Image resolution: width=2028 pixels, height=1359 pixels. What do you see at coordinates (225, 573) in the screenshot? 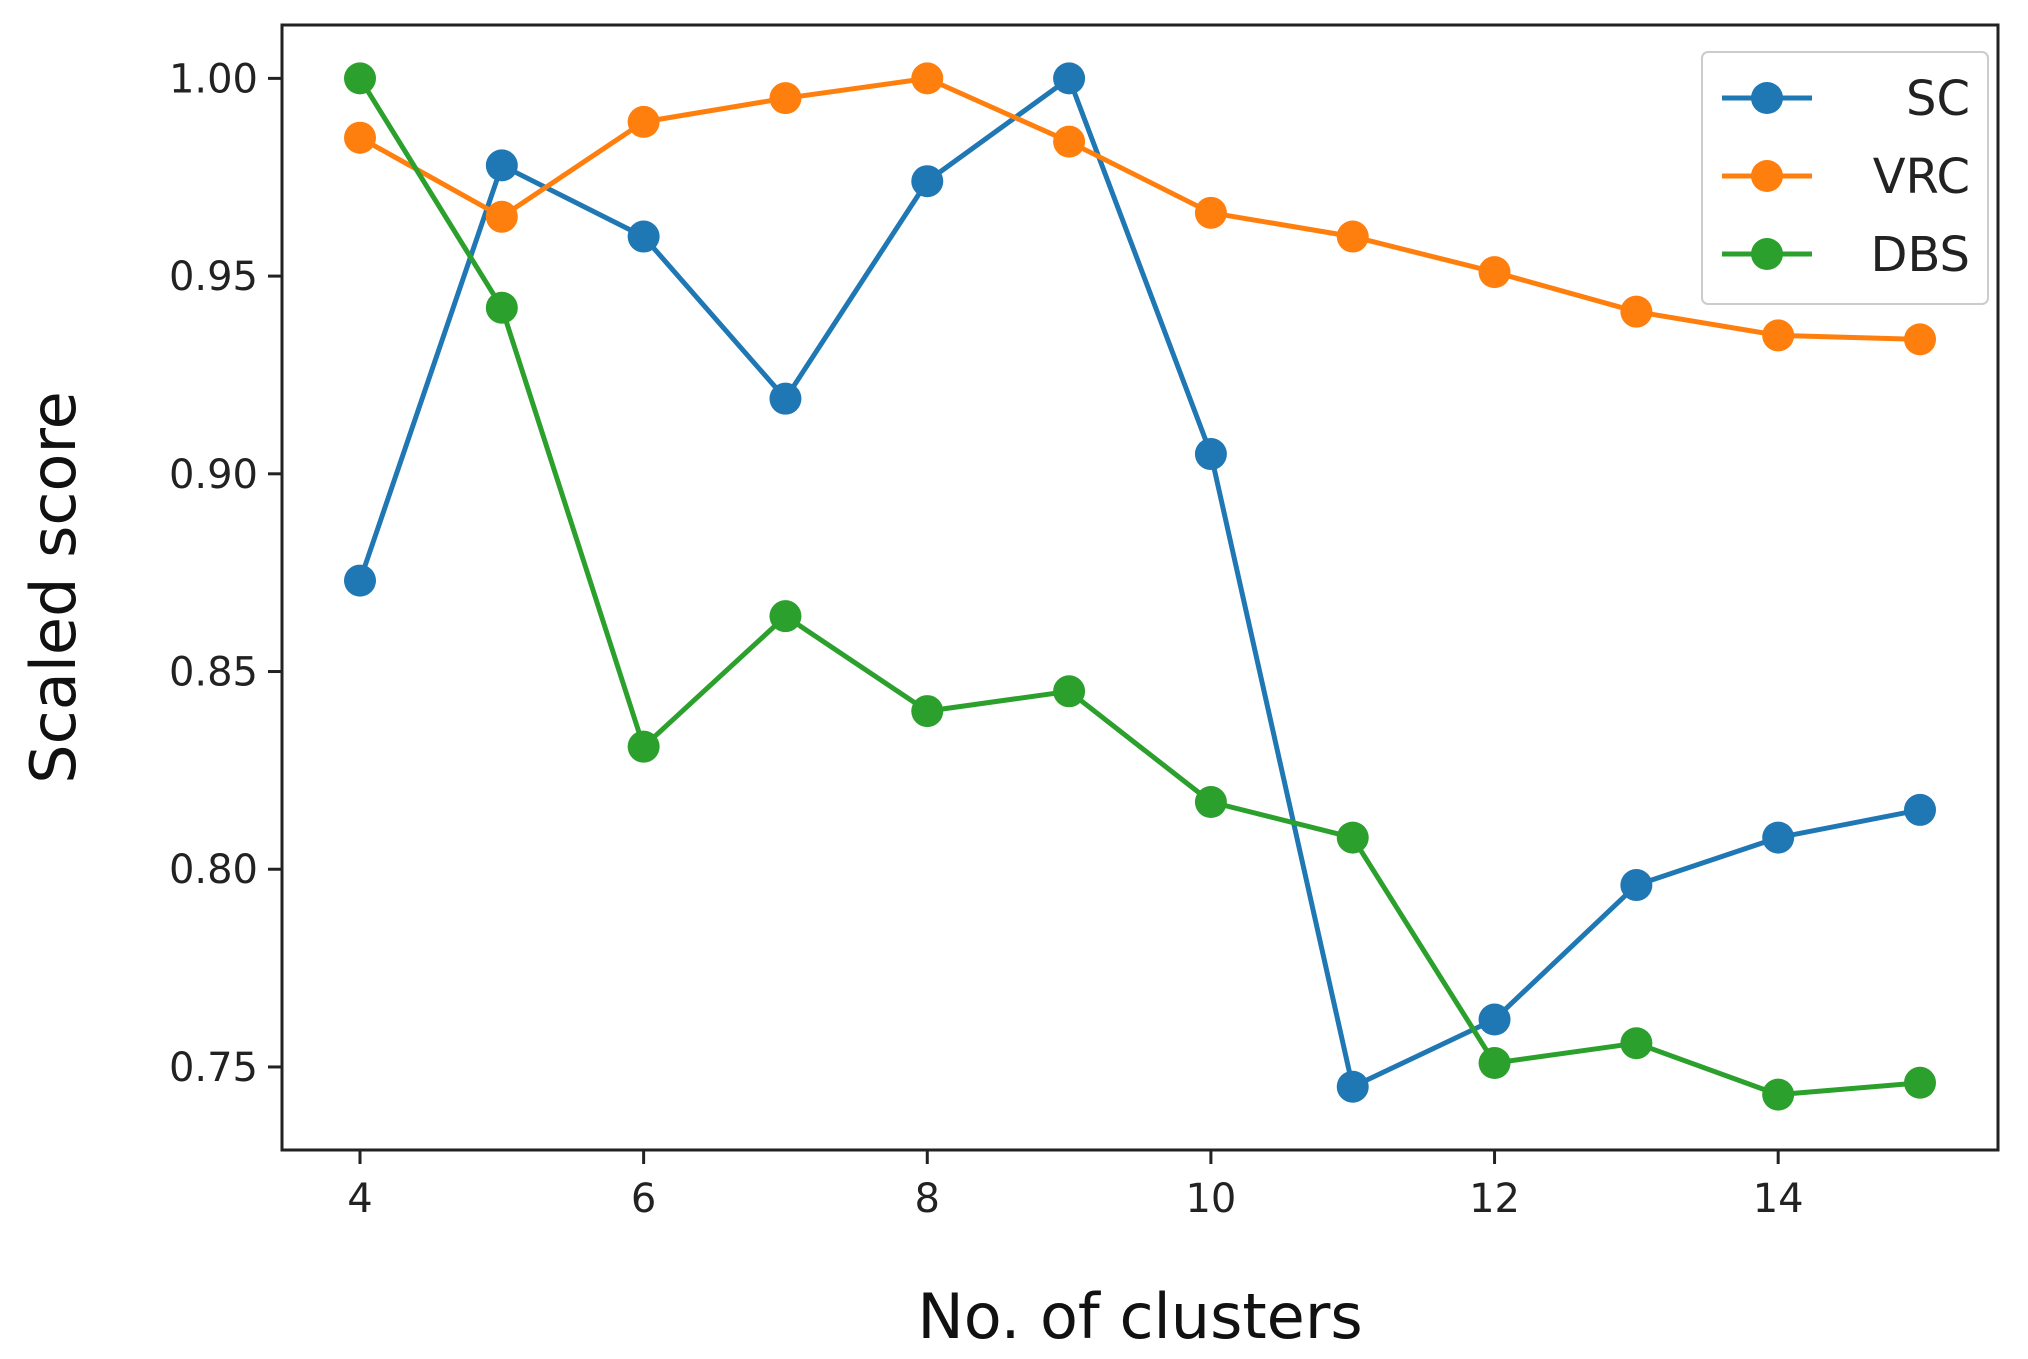
I see `y-axis-ticks: 0.75 0.80 0.85 0.90 0.95 1.00` at bounding box center [225, 573].